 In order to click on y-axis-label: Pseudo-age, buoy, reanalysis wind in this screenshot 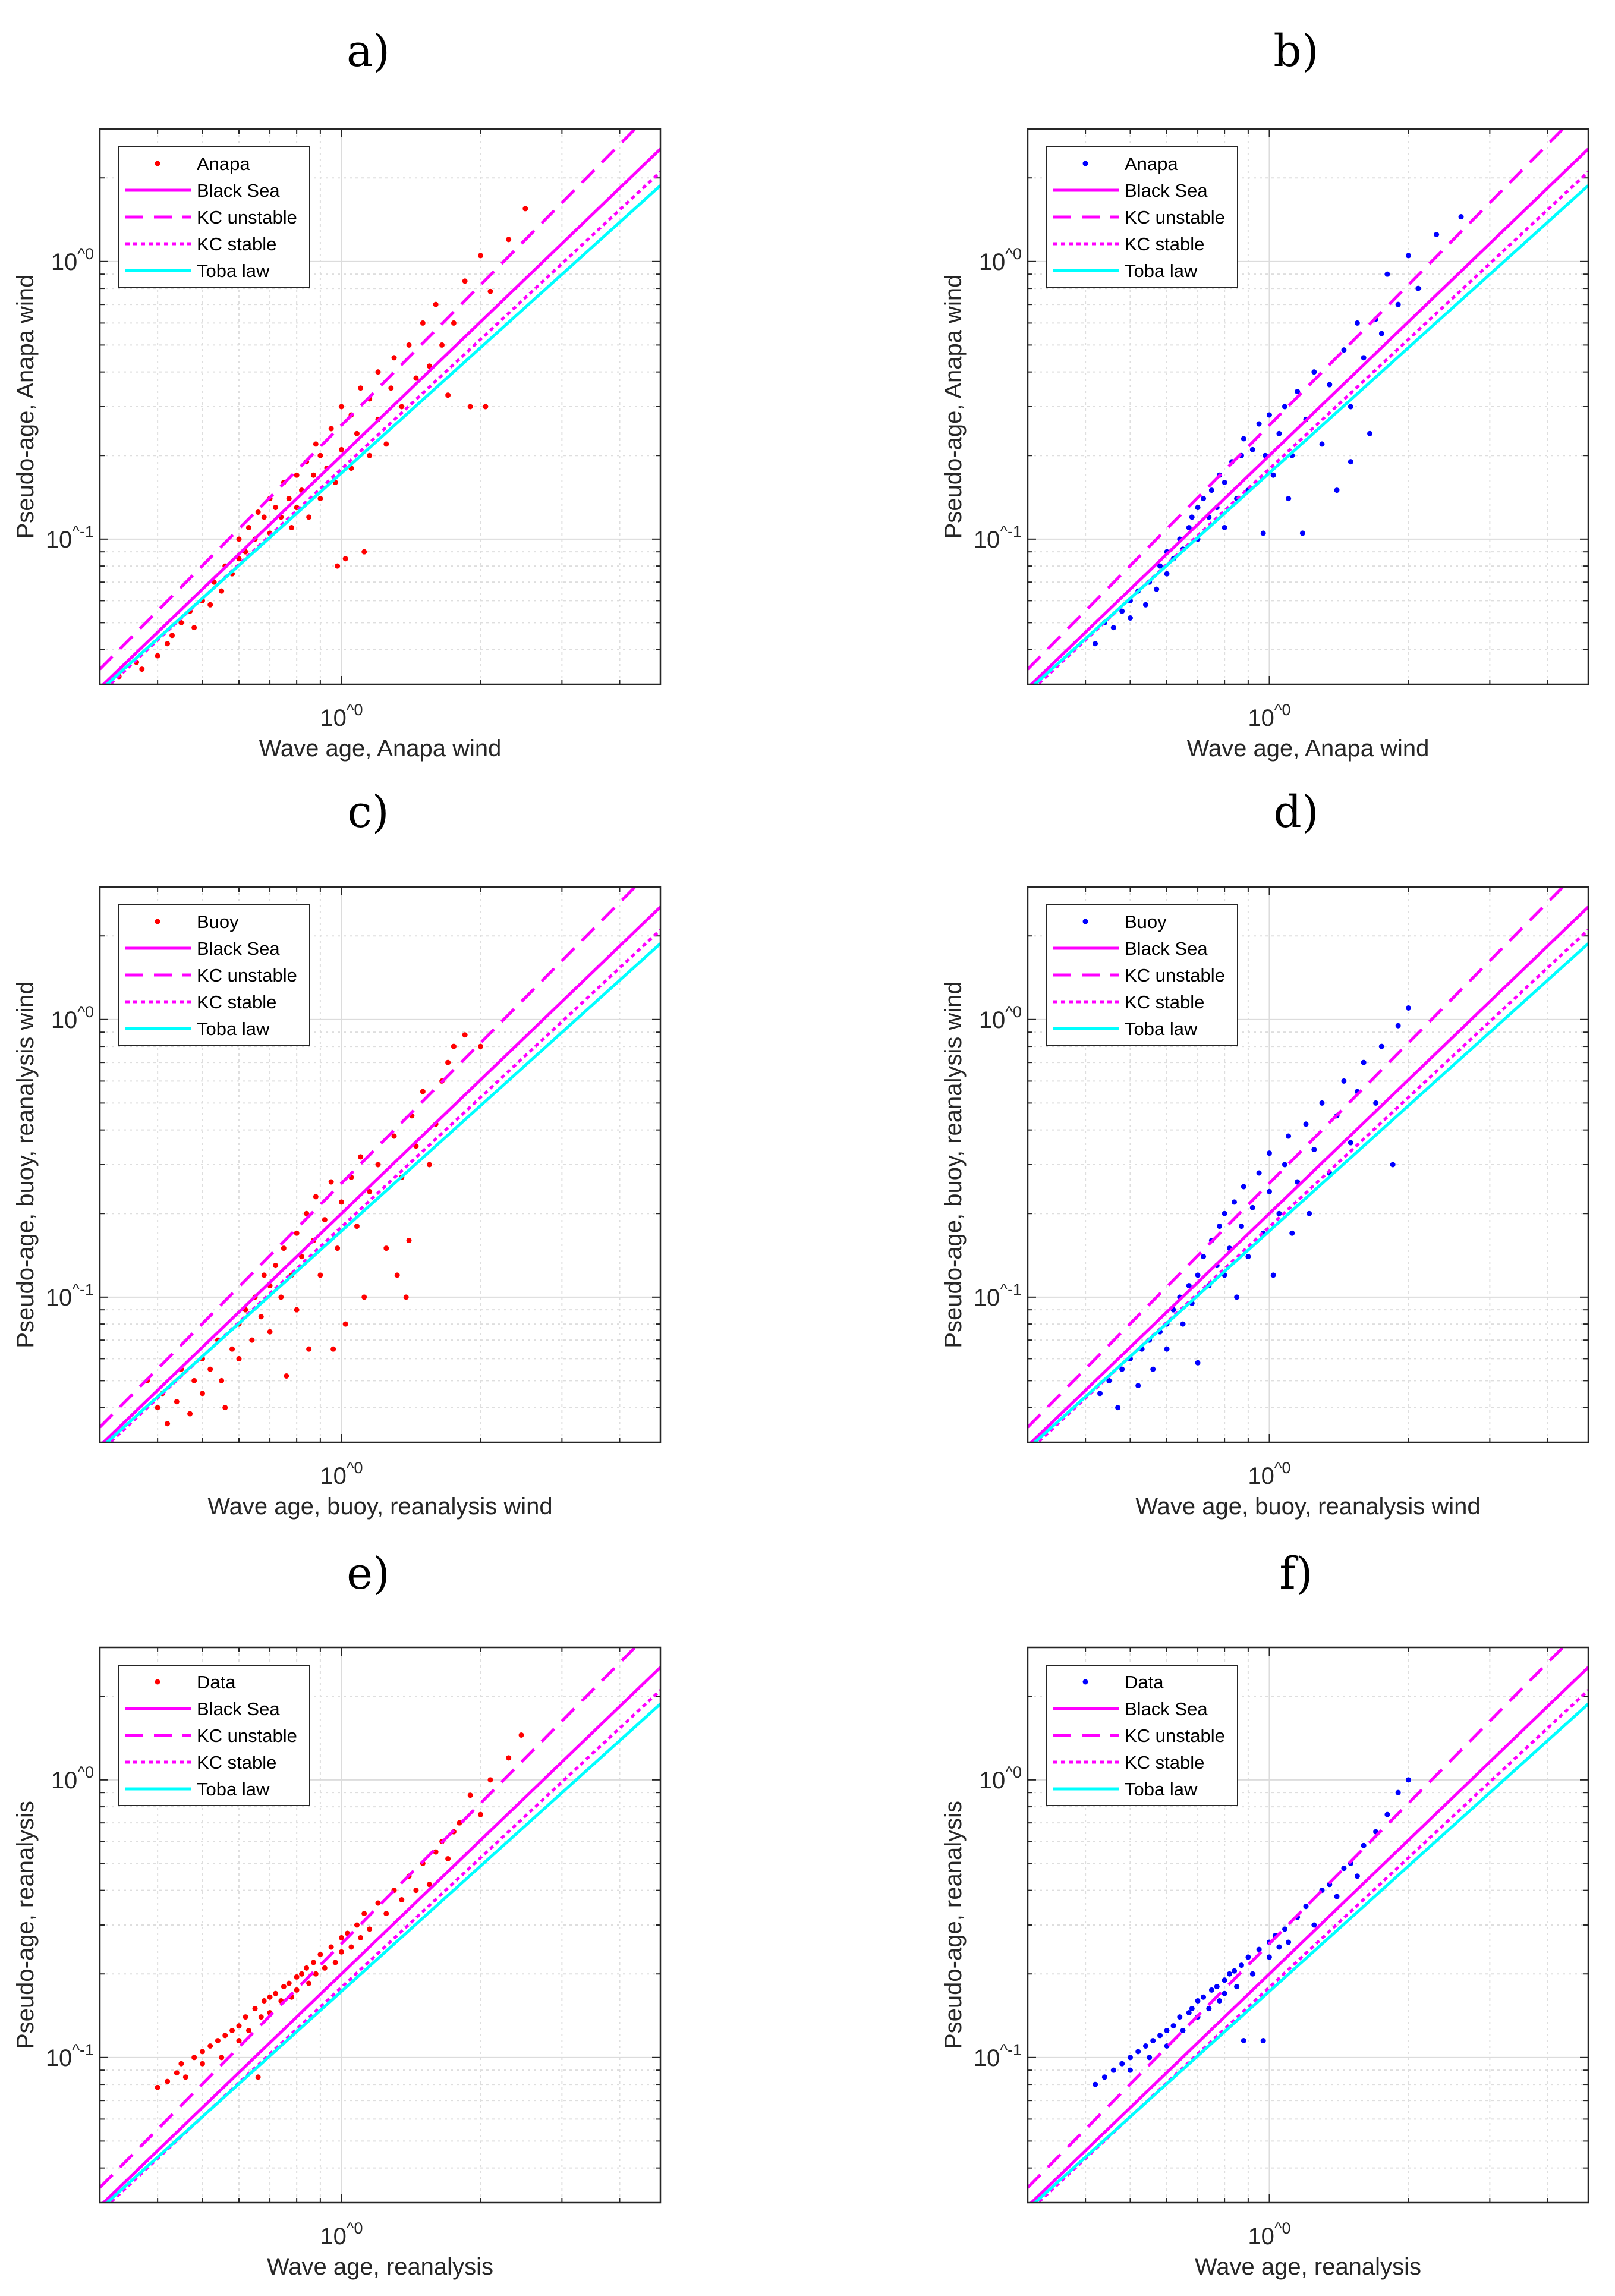, I will do `click(25, 1164)`.